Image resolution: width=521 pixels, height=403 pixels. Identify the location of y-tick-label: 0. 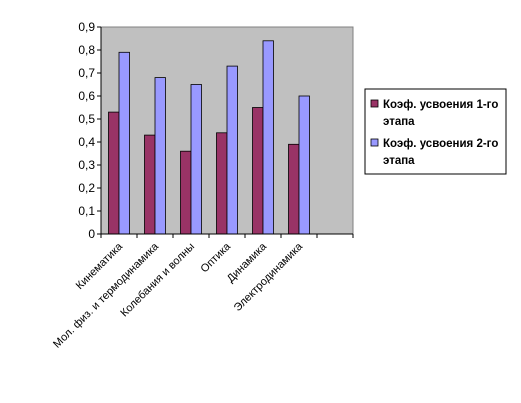
(91, 234).